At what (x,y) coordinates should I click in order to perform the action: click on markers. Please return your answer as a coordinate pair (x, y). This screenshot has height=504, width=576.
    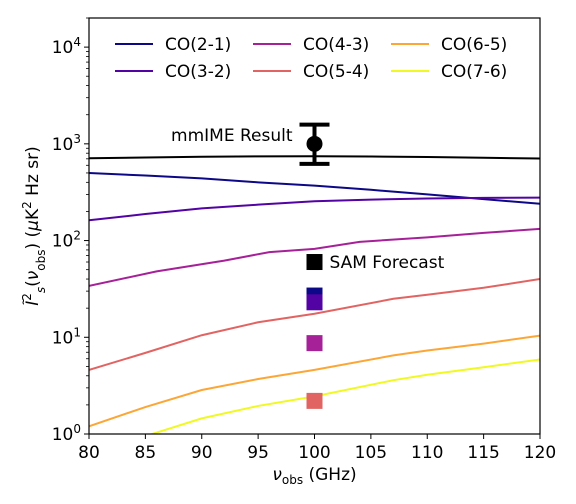
    Looking at the image, I should click on (314, 265).